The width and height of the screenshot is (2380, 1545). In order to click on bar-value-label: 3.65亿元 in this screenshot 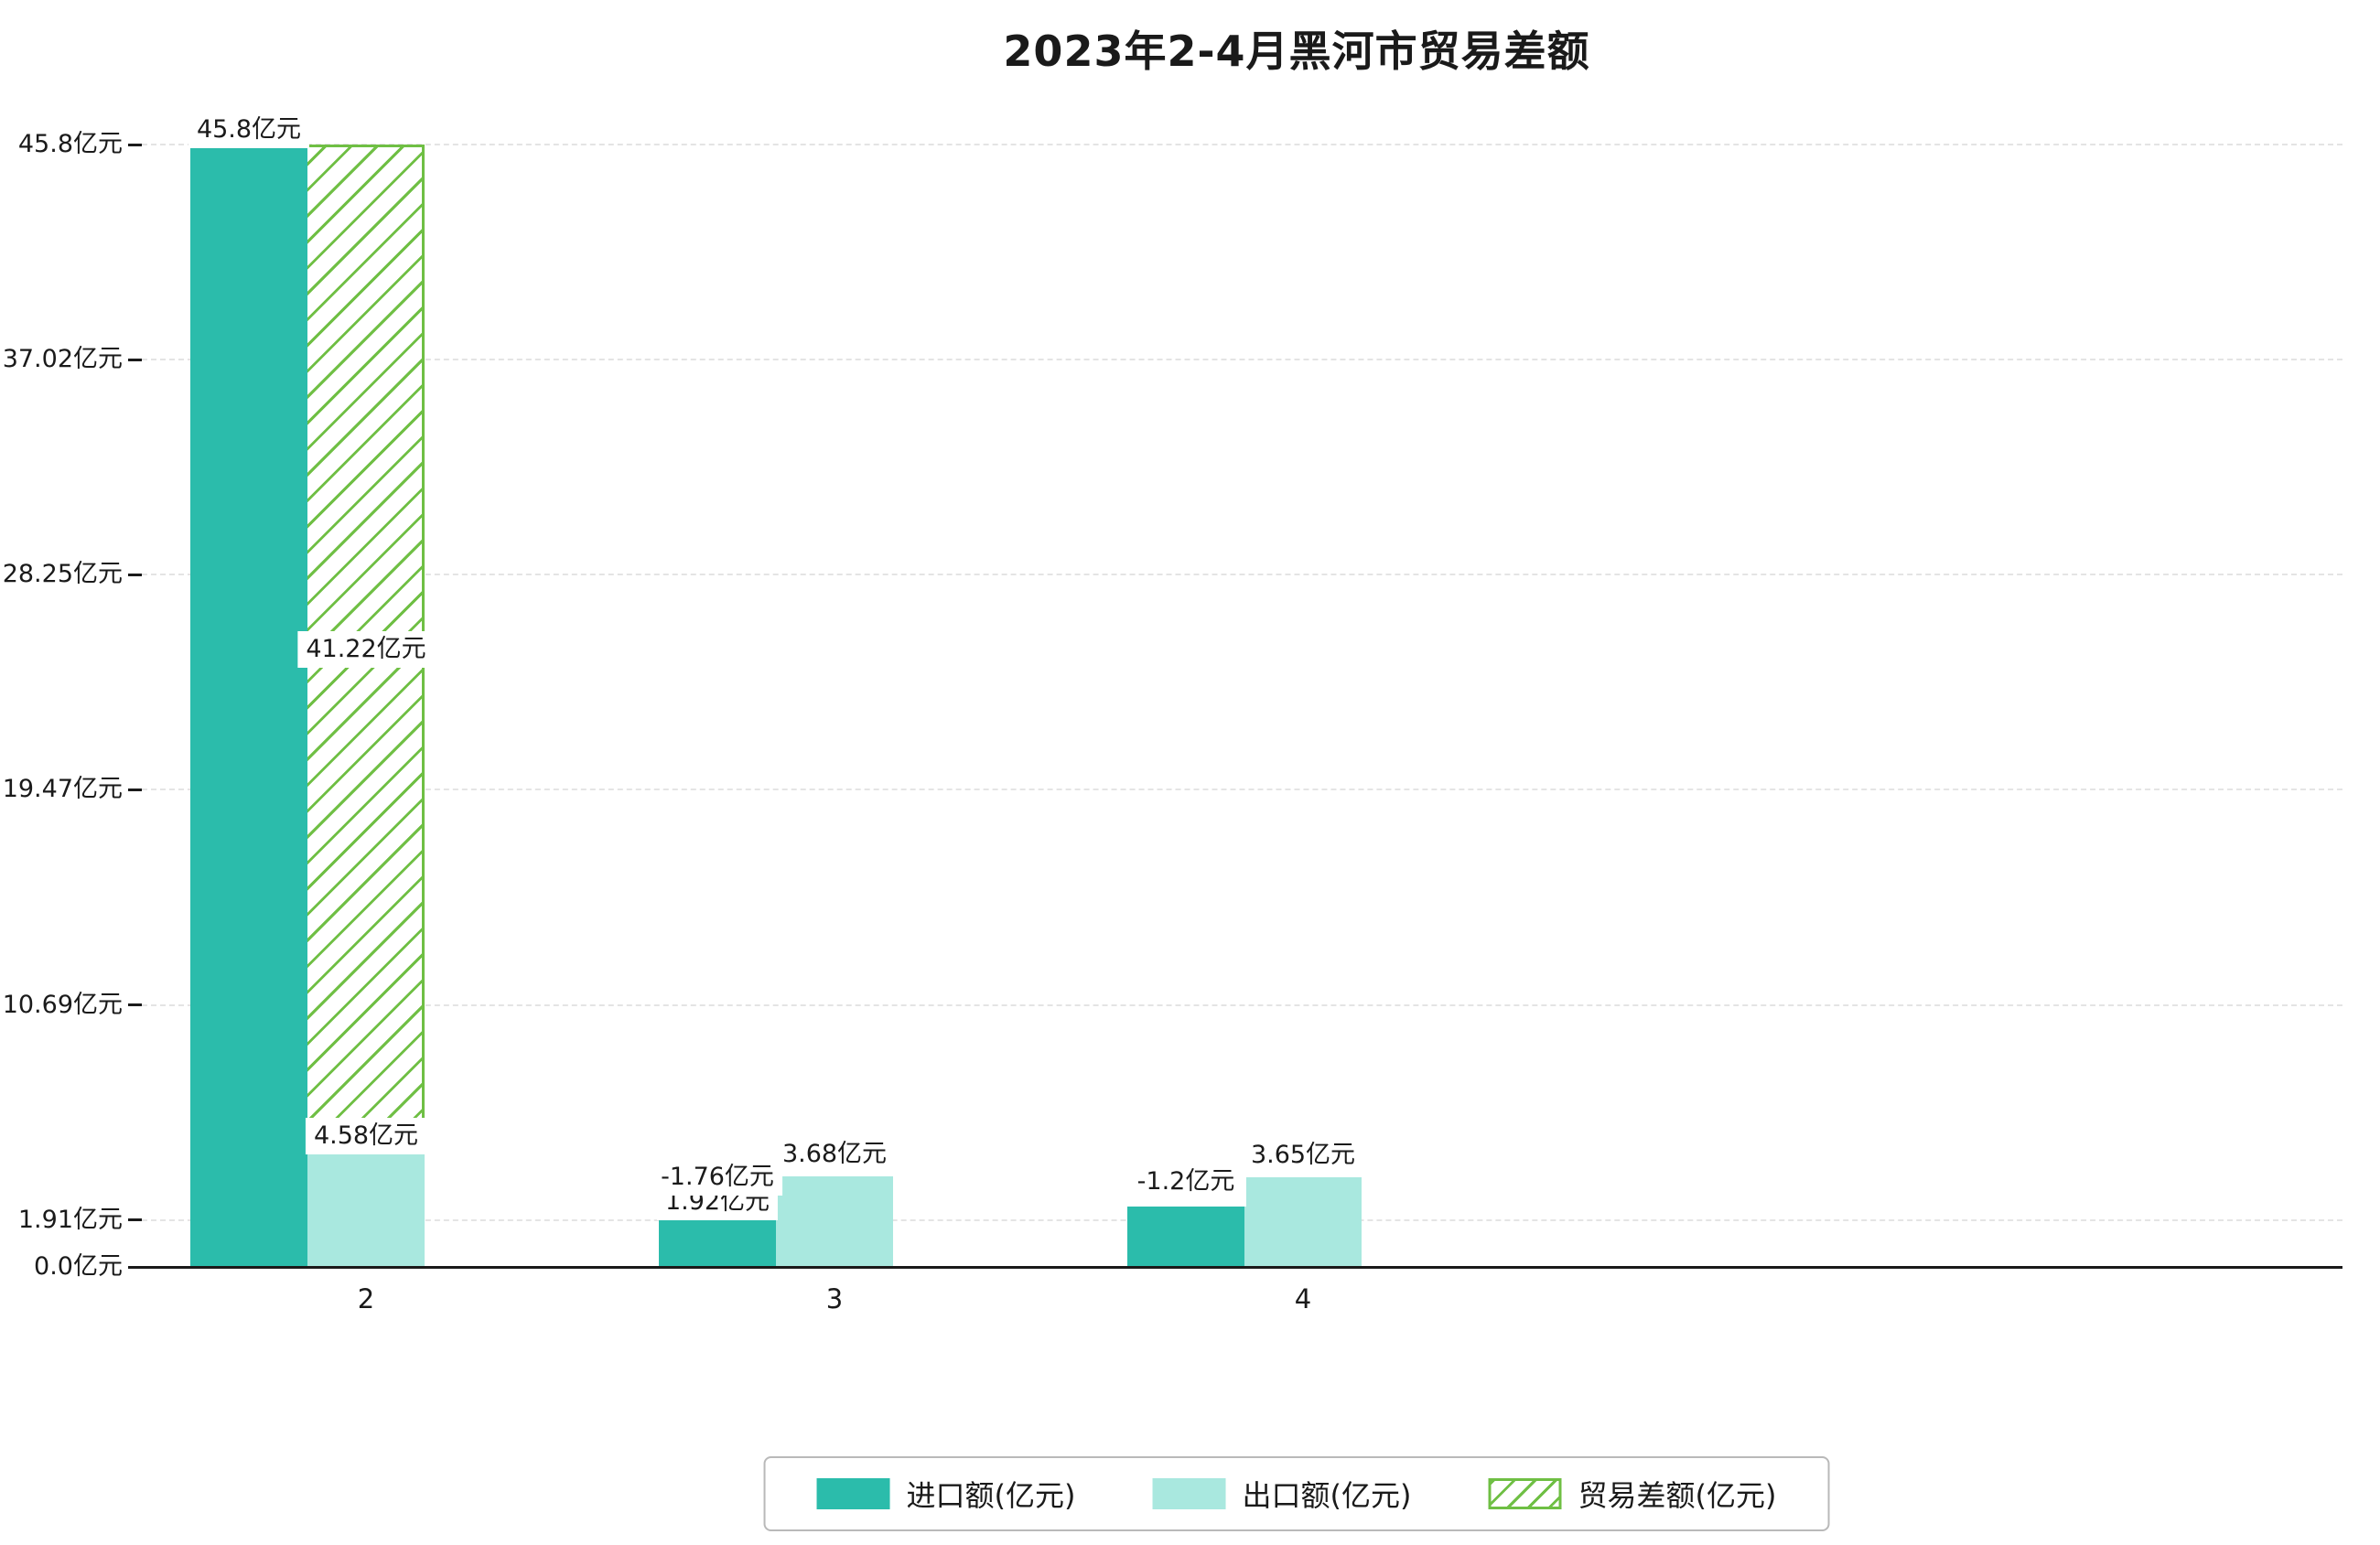, I will do `click(1303, 1156)`.